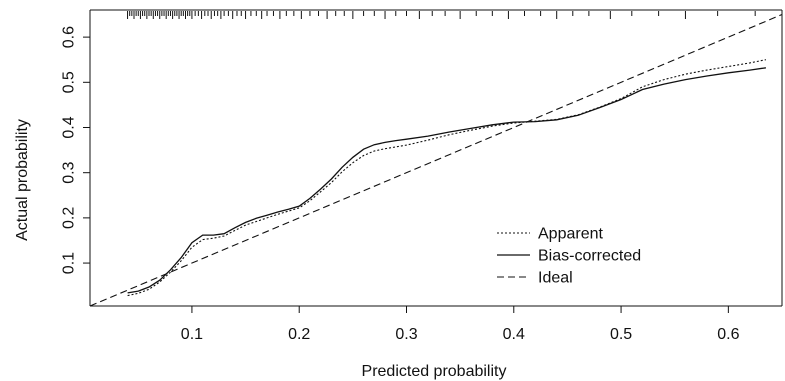 This screenshot has height=381, width=785. Describe the element at coordinates (69, 127) in the screenshot. I see `y-tick-label-3: 0.4` at that location.